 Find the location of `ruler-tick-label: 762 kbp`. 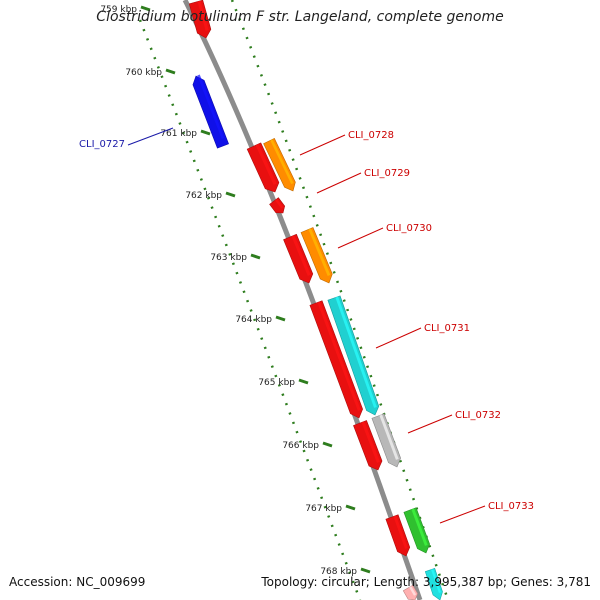

ruler-tick-label: 762 kbp is located at coordinates (203, 196).